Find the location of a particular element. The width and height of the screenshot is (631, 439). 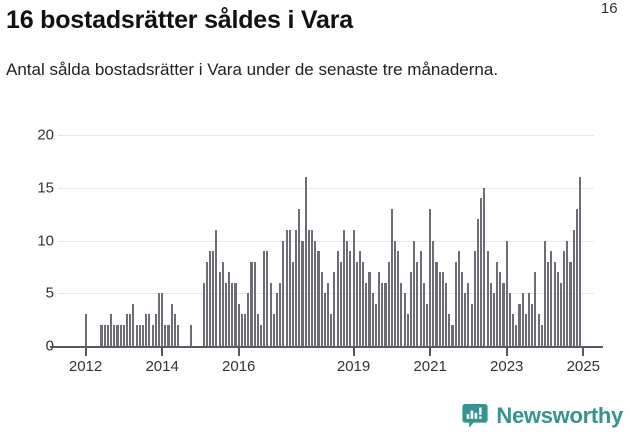

x-axis-line is located at coordinates (326, 347).